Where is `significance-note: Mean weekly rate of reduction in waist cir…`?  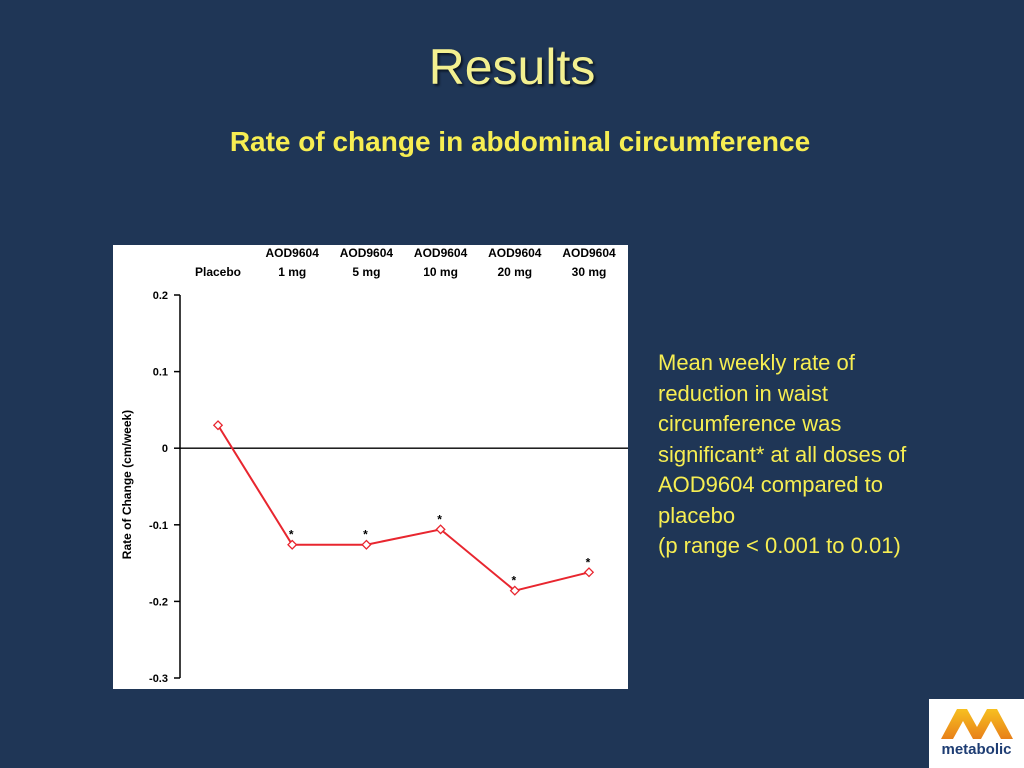
significance-note: Mean weekly rate of reduction in waist cir… is located at coordinates (828, 455).